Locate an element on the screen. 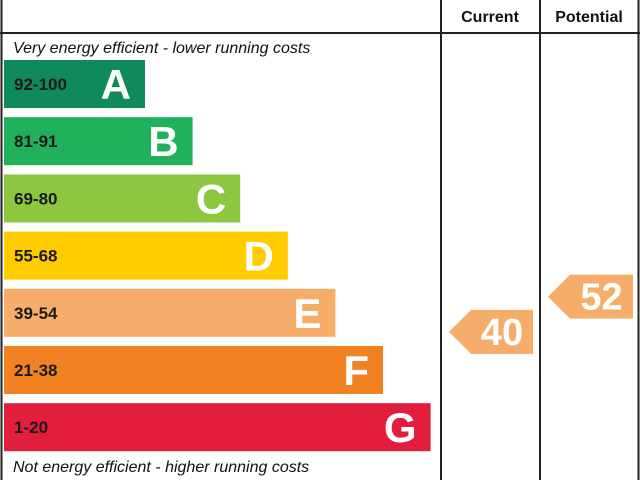 This screenshot has width=640, height=480. band-bar-d is located at coordinates (146, 255).